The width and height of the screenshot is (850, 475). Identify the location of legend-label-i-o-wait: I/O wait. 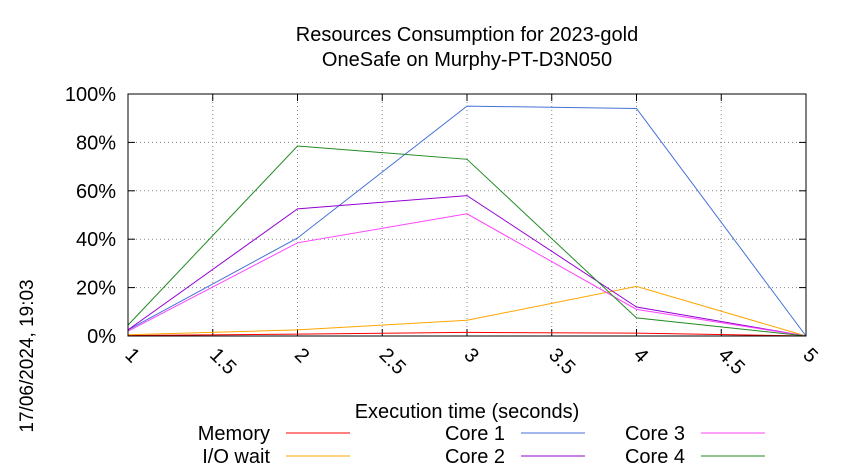
(236, 457).